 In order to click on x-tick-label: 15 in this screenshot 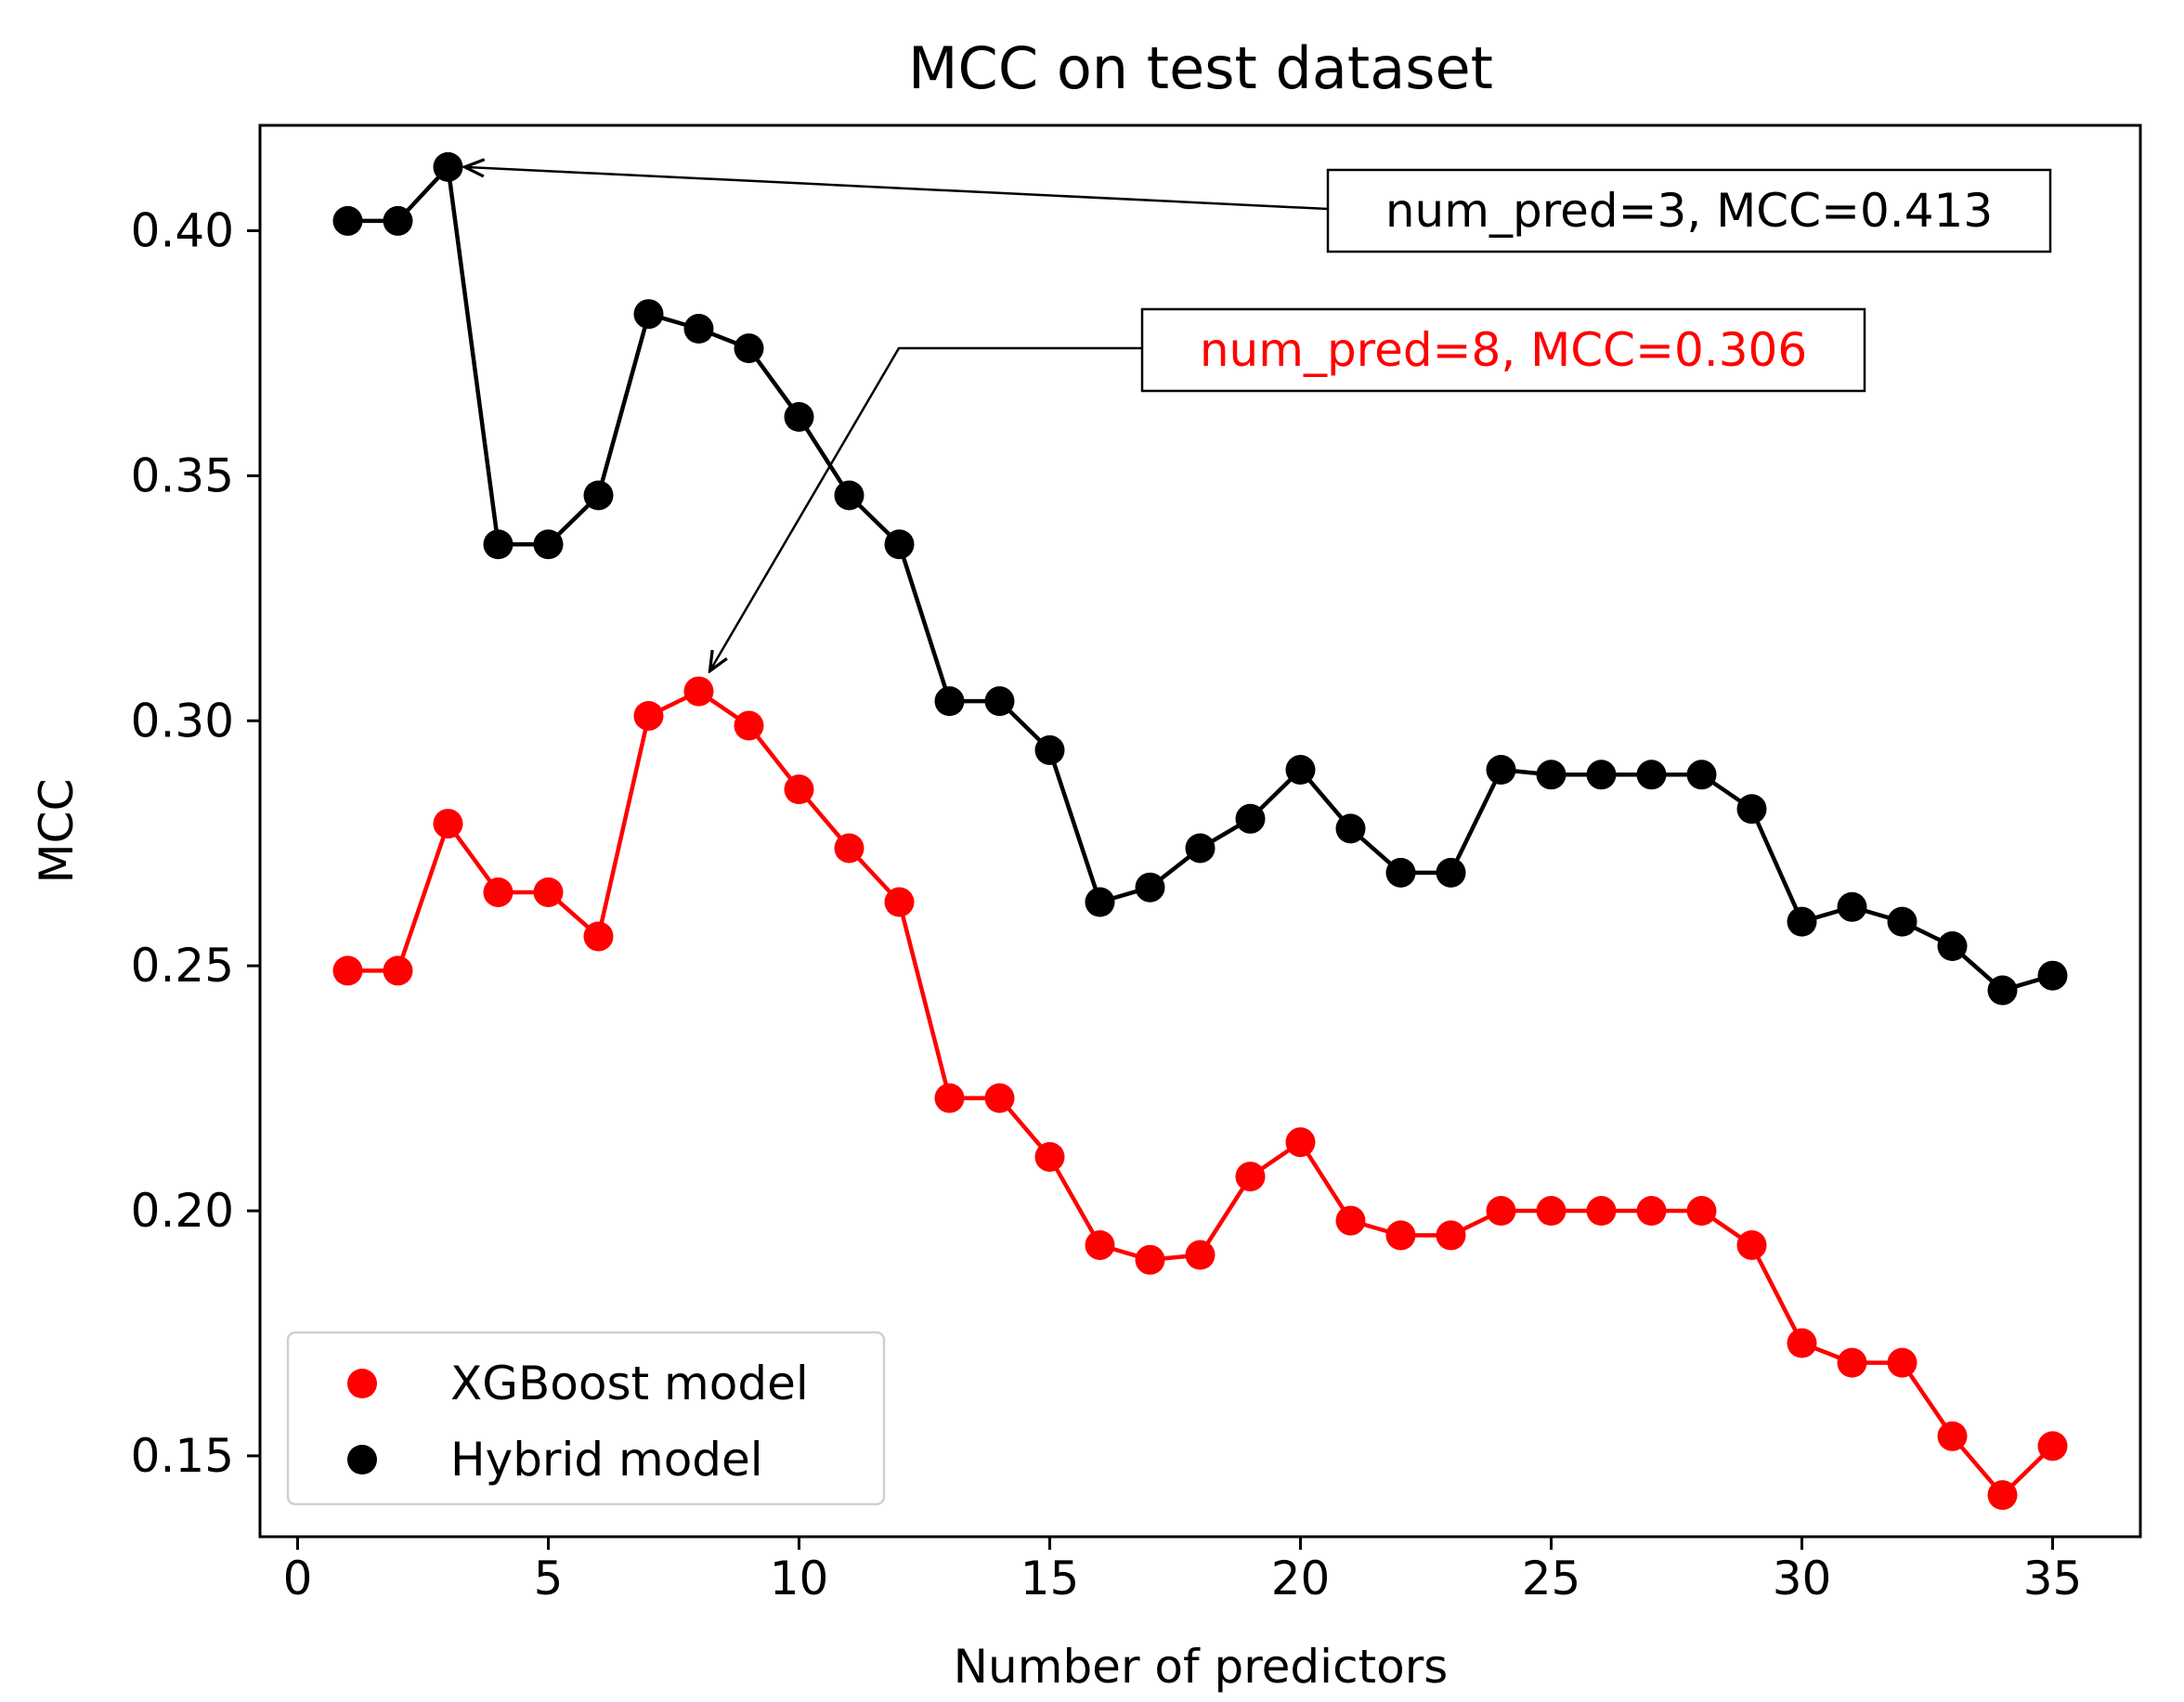, I will do `click(1050, 1578)`.